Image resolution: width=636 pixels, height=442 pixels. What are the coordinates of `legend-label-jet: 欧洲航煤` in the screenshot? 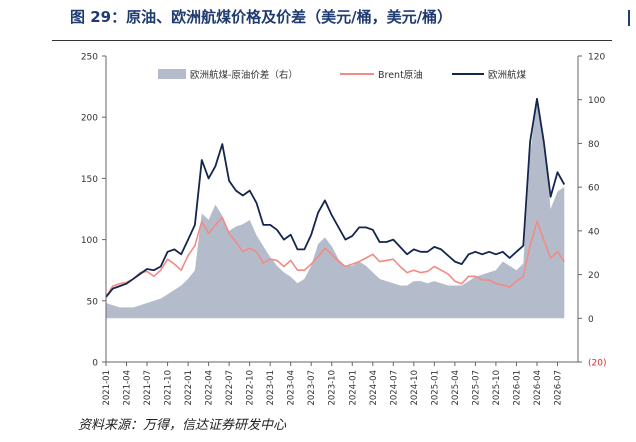 It's located at (507, 75).